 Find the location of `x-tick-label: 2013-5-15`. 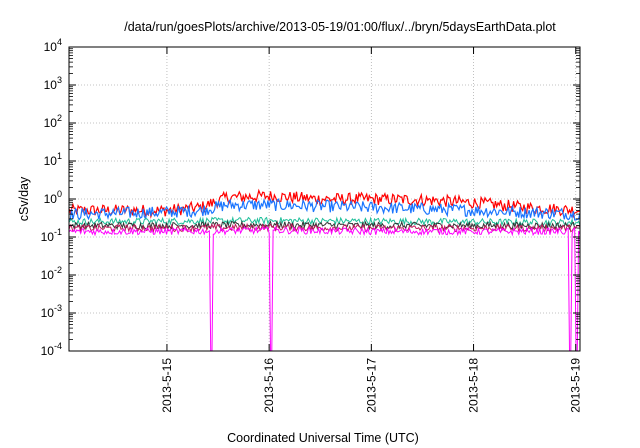

x-tick-label: 2013-5-15 is located at coordinates (167, 385).